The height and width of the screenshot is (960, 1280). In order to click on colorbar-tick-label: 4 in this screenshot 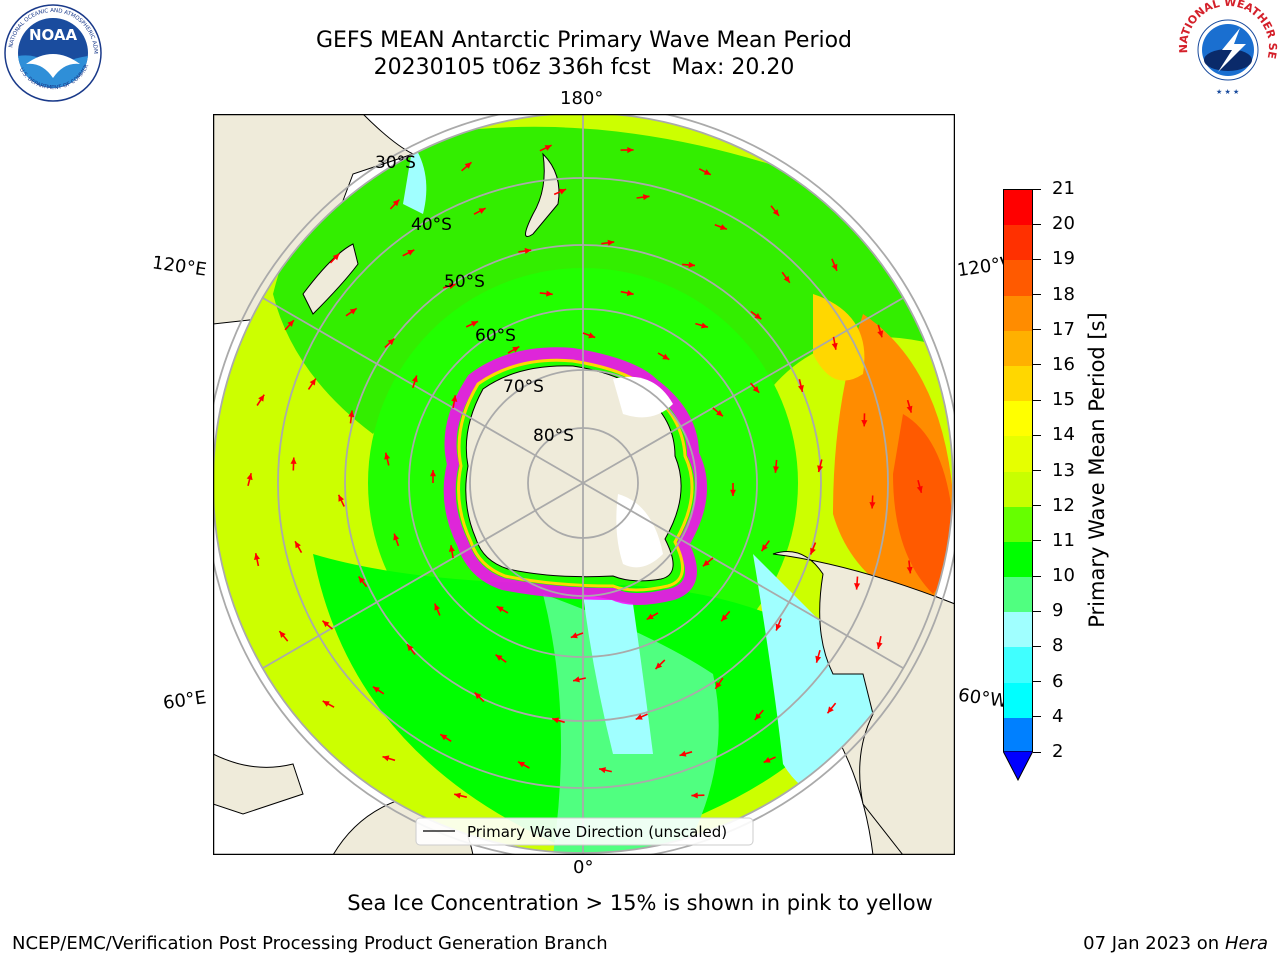, I will do `click(1058, 716)`.